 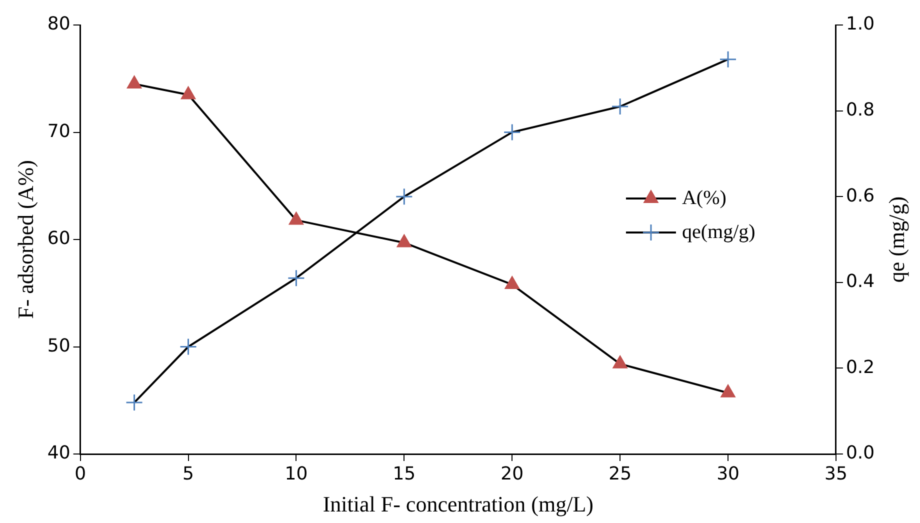 What do you see at coordinates (58, 239) in the screenshot?
I see `y-tick-label: 60` at bounding box center [58, 239].